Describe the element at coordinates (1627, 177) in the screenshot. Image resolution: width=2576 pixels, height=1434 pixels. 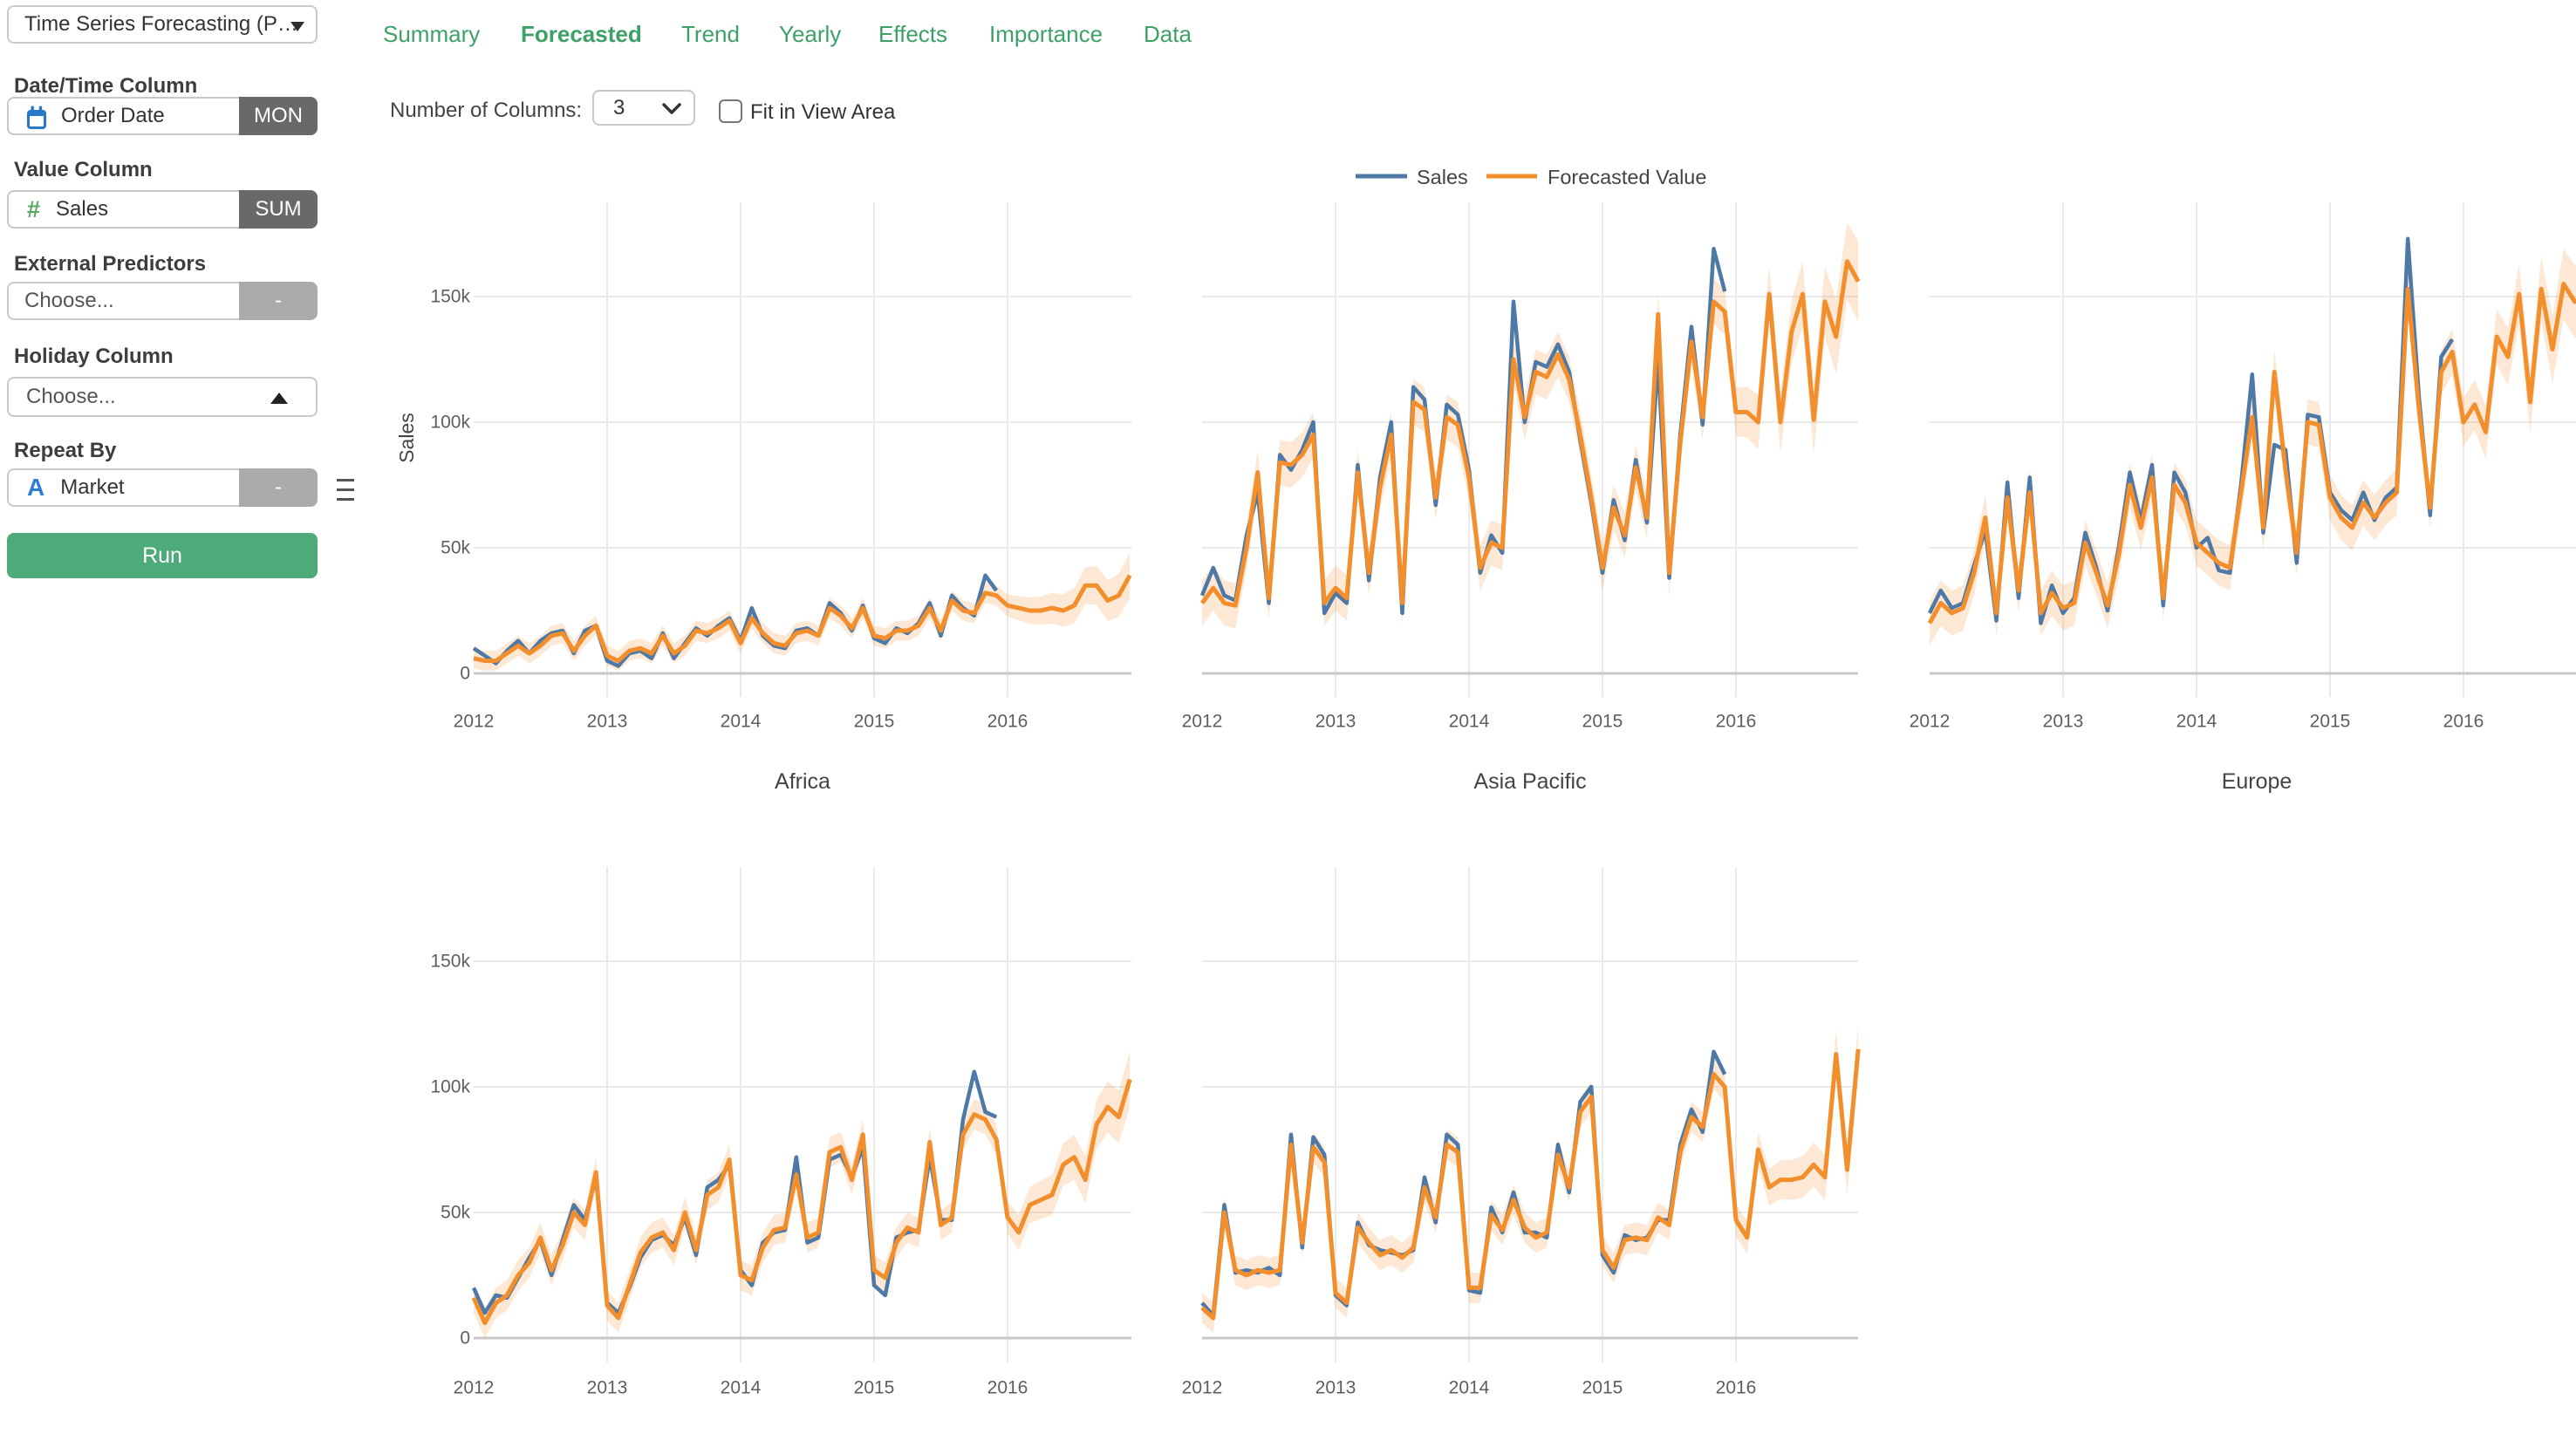
I see `svg-text: Forecasted Value` at that location.